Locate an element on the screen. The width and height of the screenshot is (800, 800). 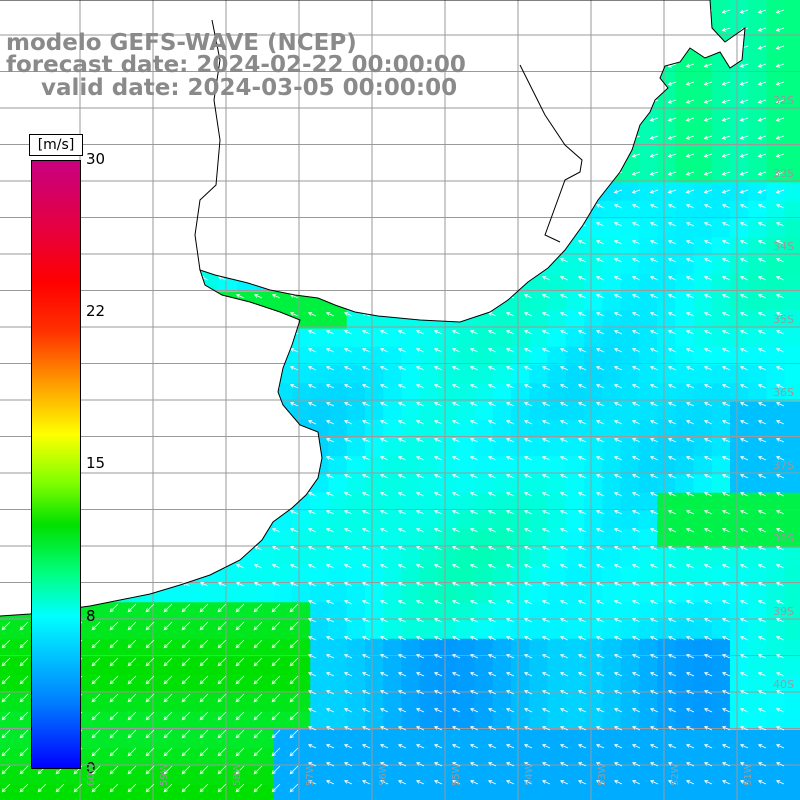
colorbar is located at coordinates (56, 464).